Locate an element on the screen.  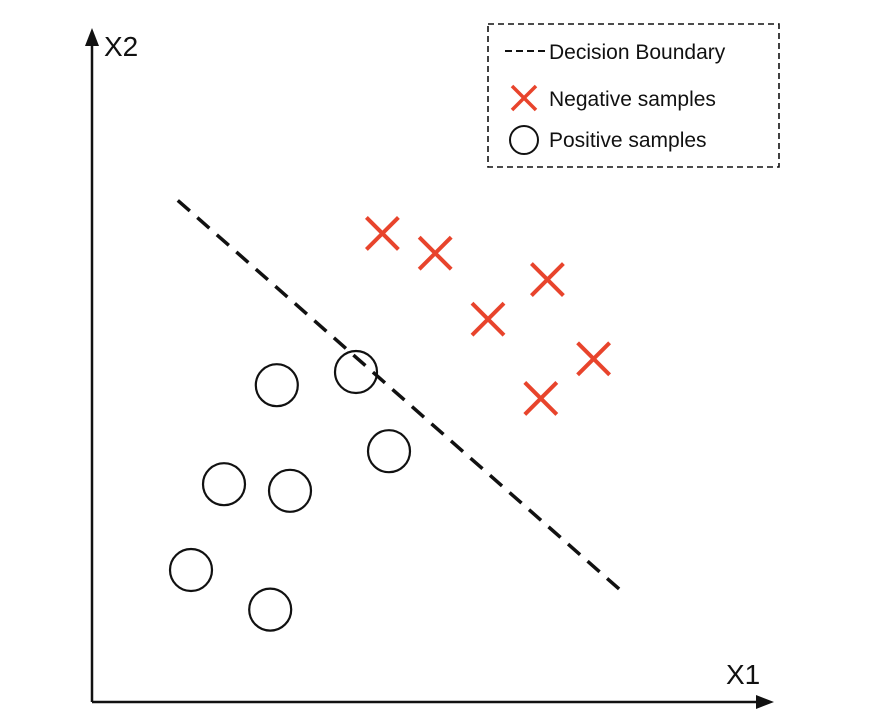
circle-icon is located at coordinates (524, 140).